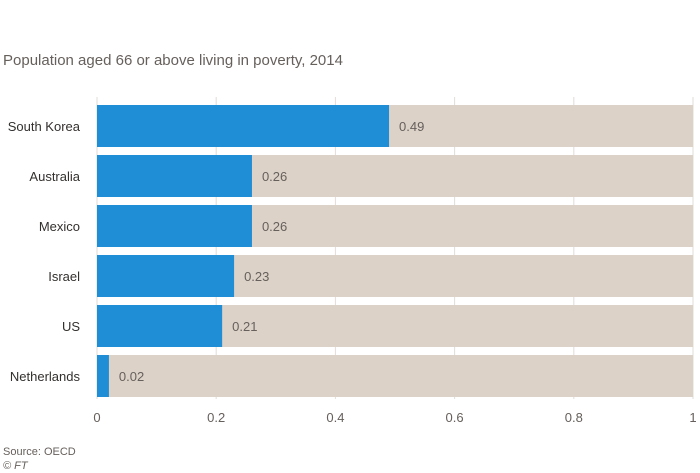  What do you see at coordinates (59, 226) in the screenshot?
I see `category-label: Mexico` at bounding box center [59, 226].